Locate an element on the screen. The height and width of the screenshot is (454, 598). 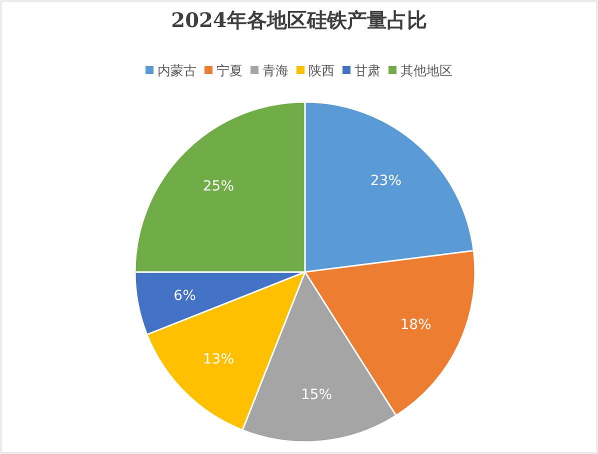
legend-label: 陕西 is located at coordinates (321, 71).